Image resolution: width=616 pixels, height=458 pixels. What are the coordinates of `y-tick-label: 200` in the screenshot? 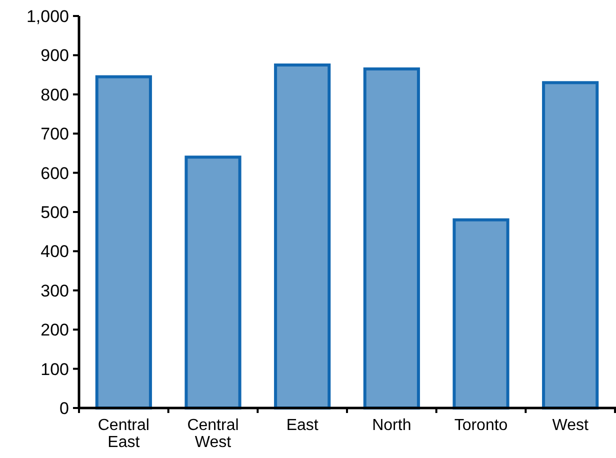 It's located at (54, 330).